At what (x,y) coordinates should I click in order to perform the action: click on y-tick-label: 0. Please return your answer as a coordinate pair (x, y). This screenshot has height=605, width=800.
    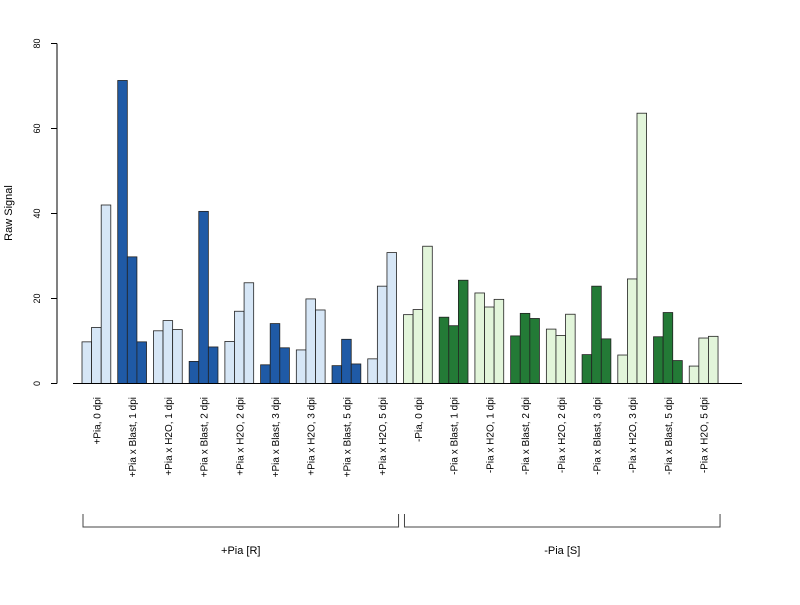
    Looking at the image, I should click on (37, 383).